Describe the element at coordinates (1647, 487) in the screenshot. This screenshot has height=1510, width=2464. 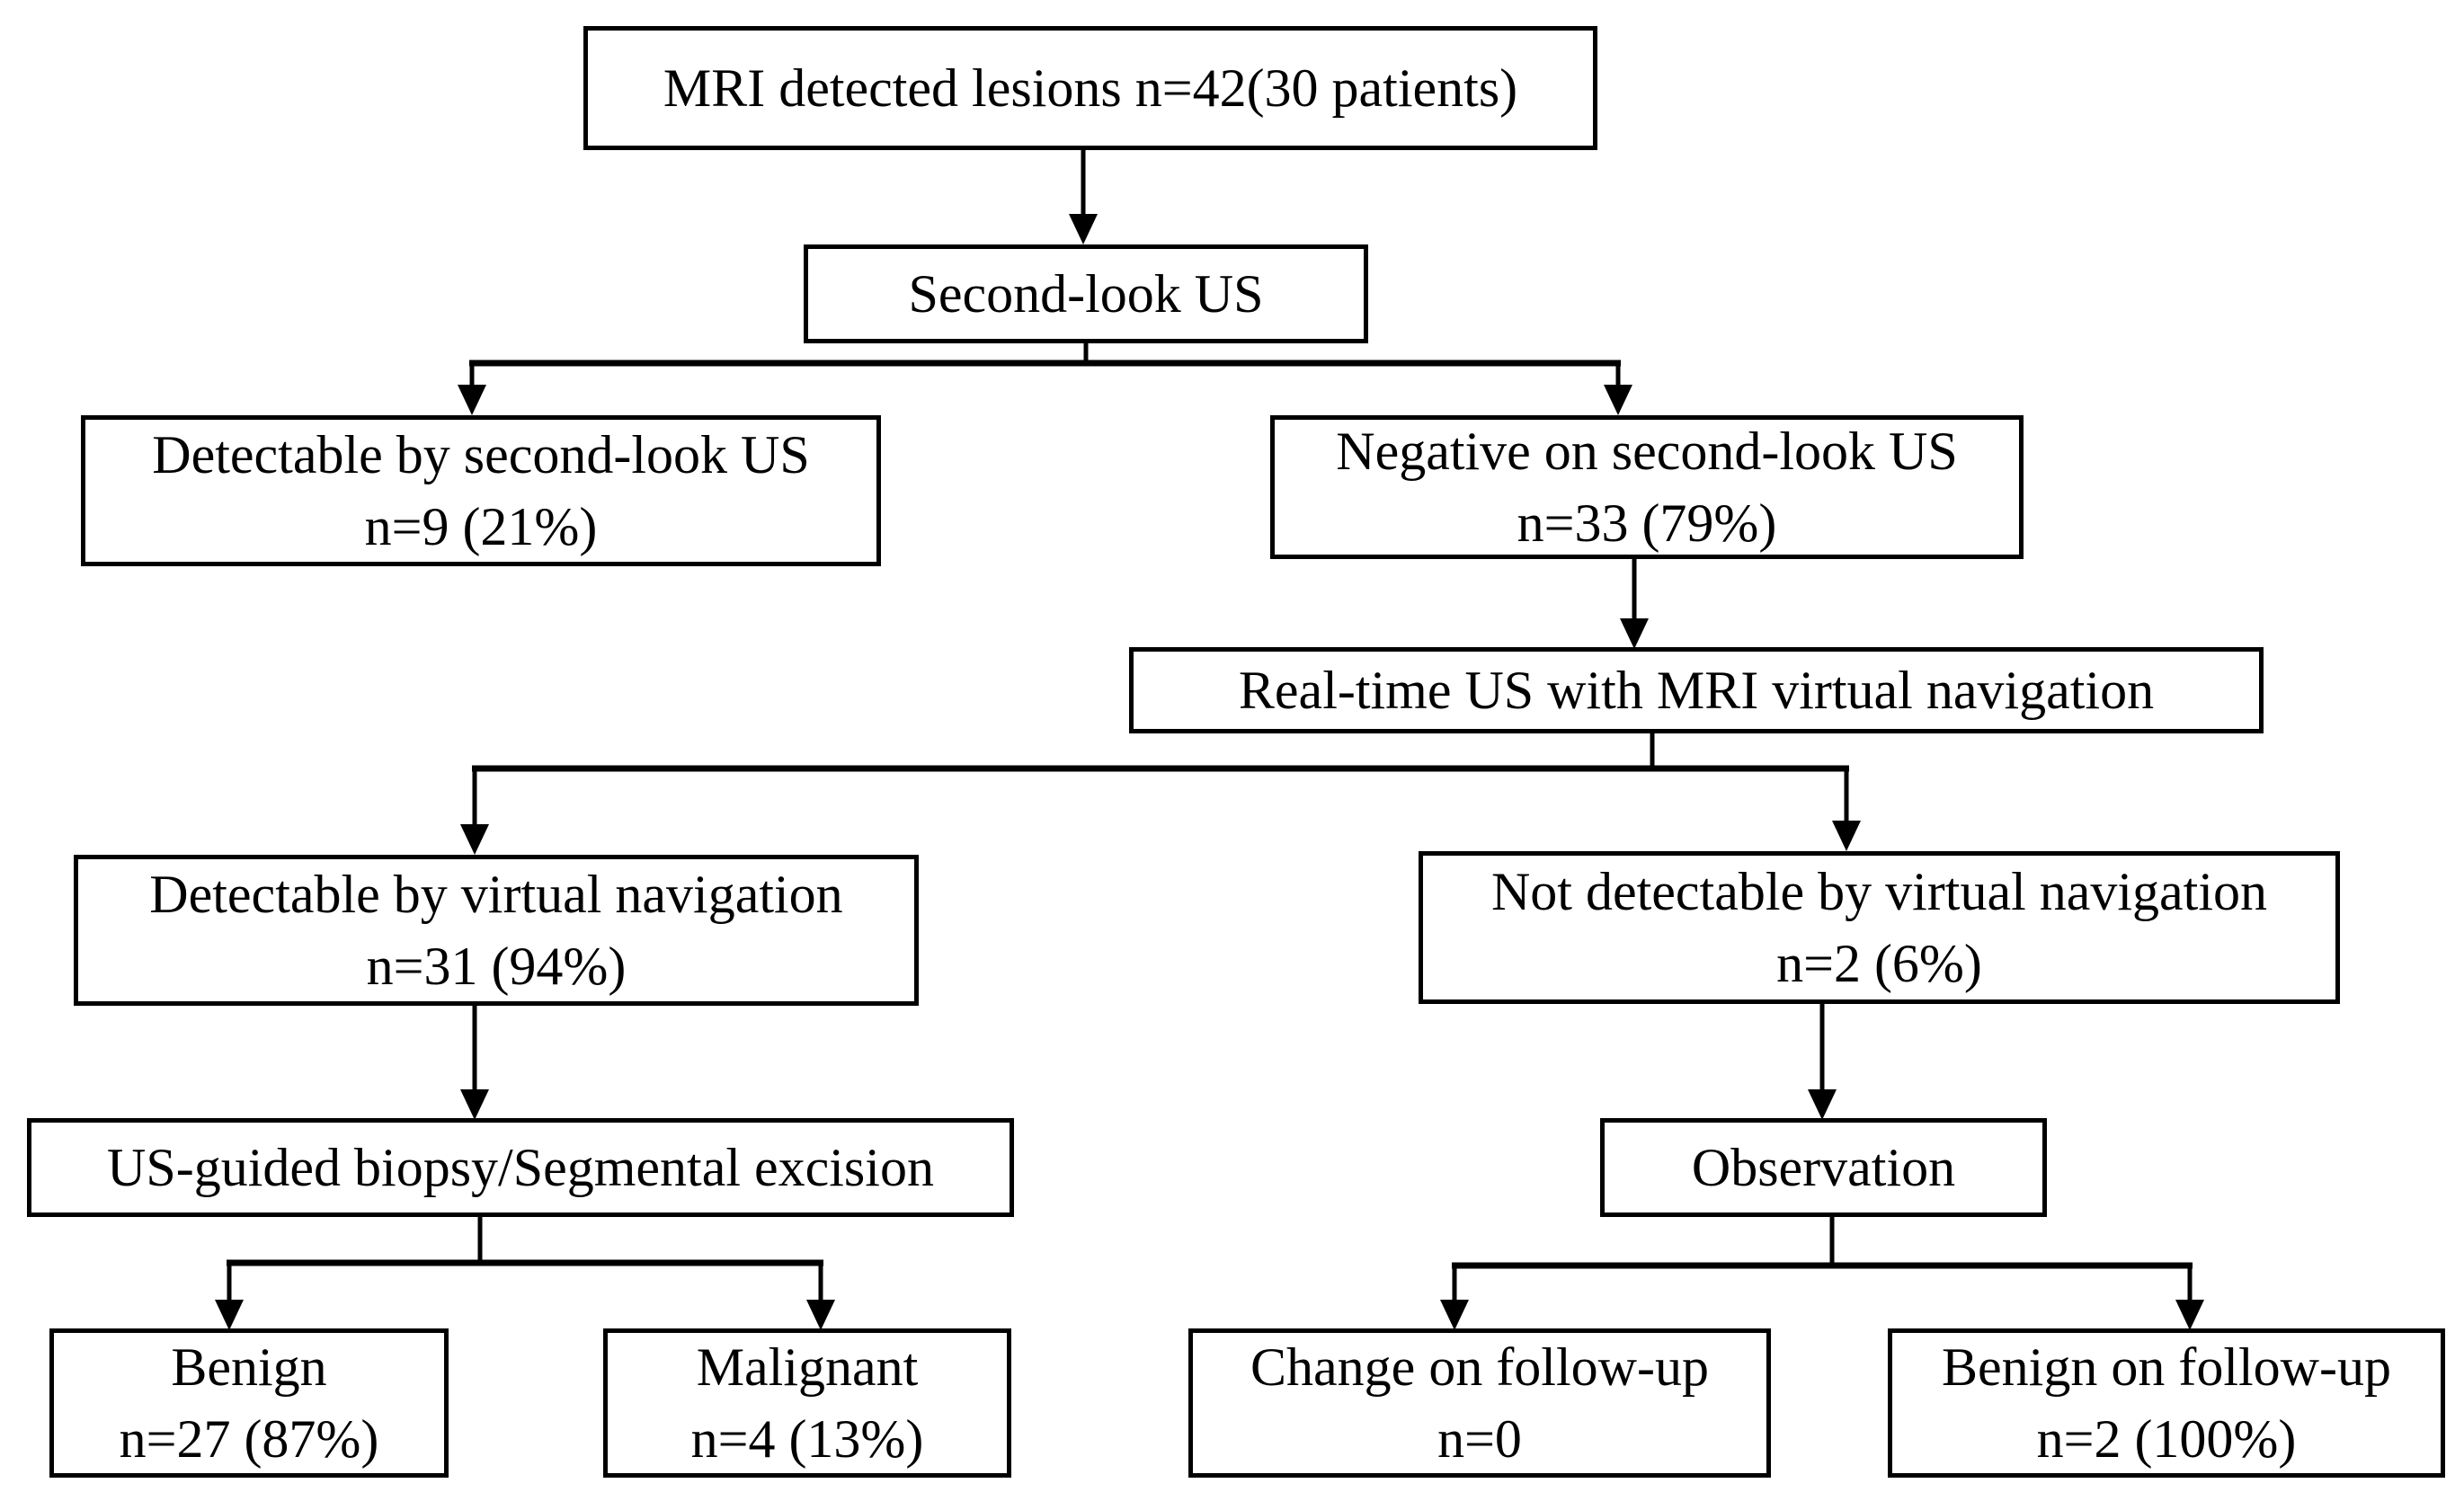
I see `node-negative-on-second-look-us: Negative on second-look US n=33 (79%)` at that location.